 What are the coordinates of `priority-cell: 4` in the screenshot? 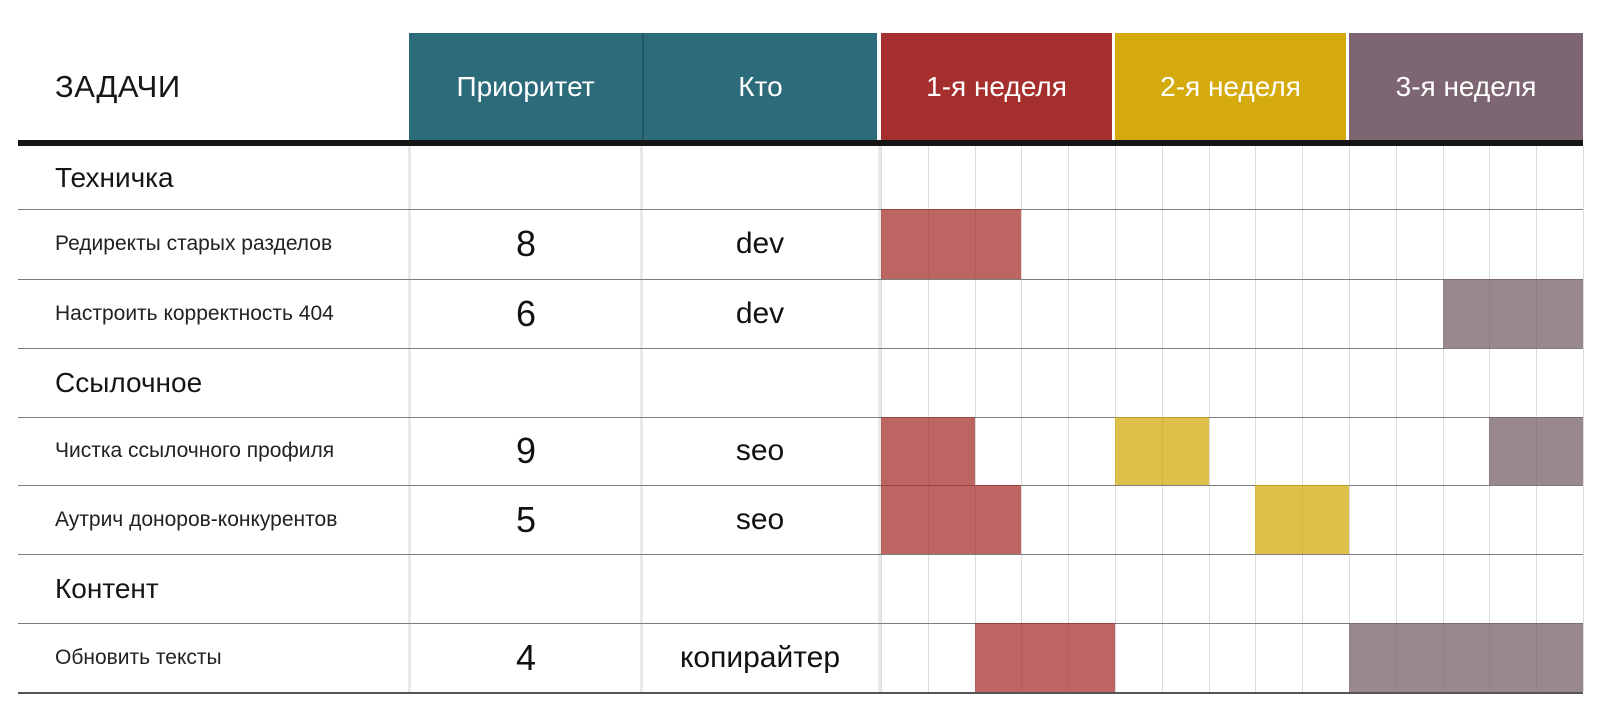 It's located at (526, 657).